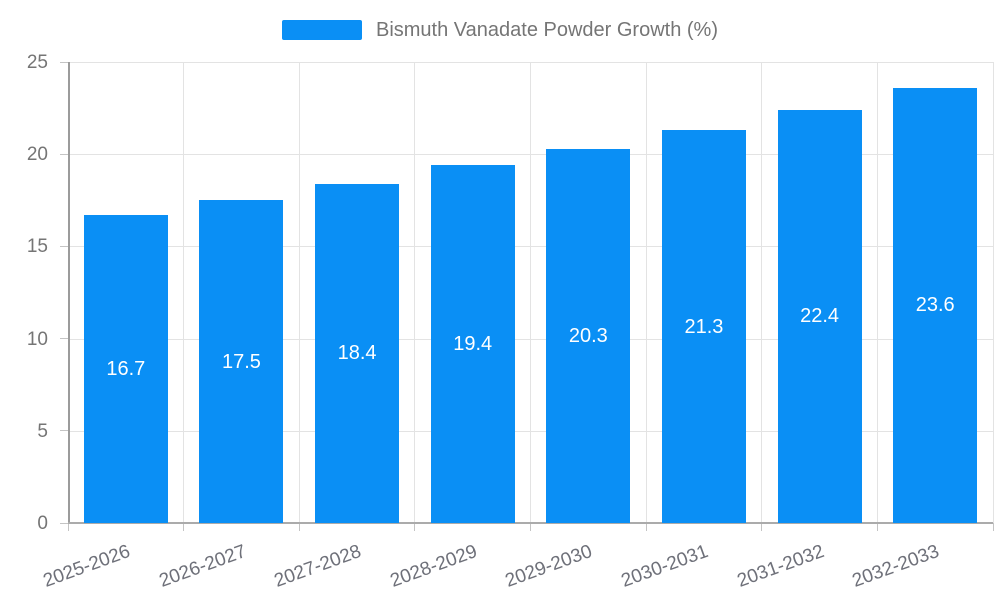 The width and height of the screenshot is (1000, 600). I want to click on x-tick-label: 2027-2028, so click(318, 566).